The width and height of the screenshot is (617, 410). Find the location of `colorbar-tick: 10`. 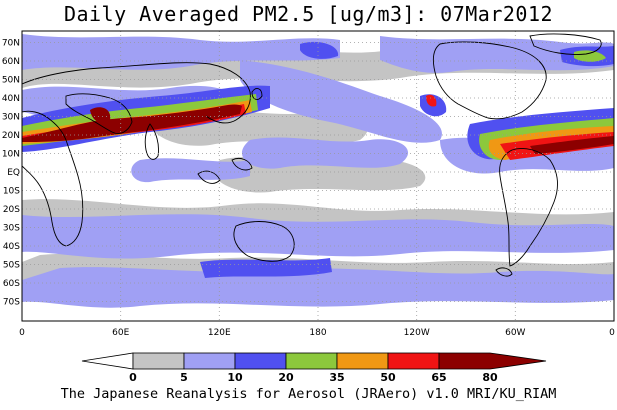

colorbar-tick: 10 is located at coordinates (235, 377).